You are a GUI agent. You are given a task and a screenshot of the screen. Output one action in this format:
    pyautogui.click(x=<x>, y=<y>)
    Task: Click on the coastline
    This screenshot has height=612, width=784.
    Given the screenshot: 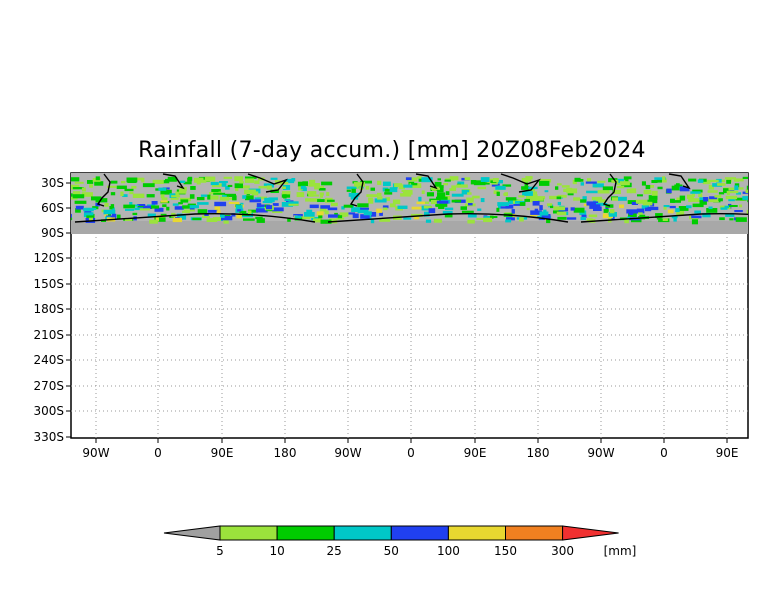 What is the action you would take?
    pyautogui.click(x=521, y=183)
    